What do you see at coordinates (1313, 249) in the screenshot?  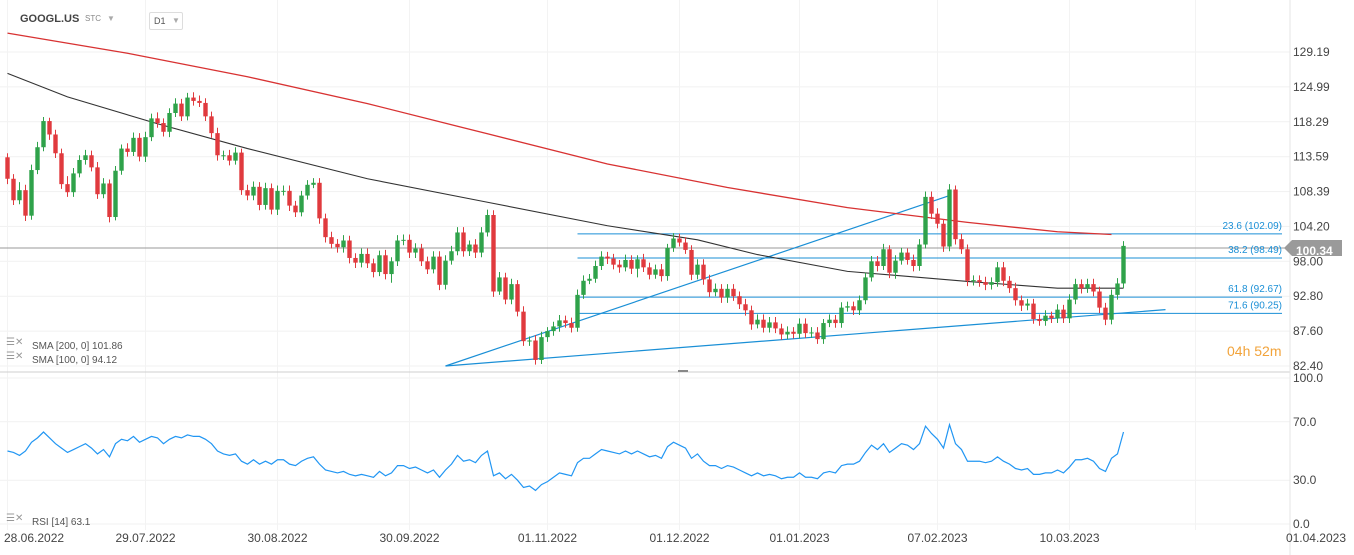 I see `price-tag: 100.34` at bounding box center [1313, 249].